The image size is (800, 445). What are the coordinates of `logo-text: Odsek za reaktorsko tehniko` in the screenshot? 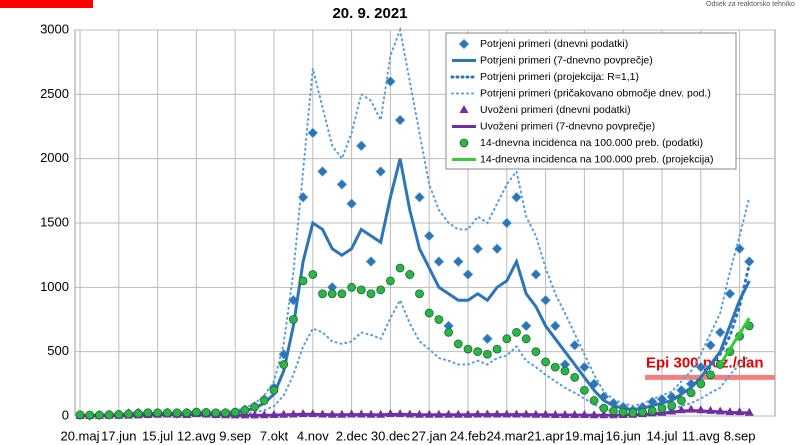 It's located at (750, 4).